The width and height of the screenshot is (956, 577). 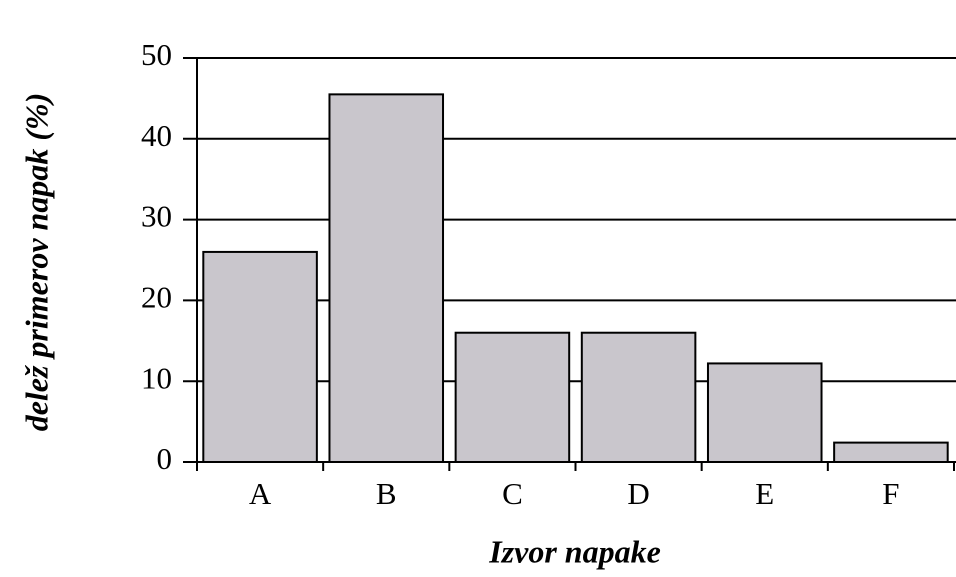 What do you see at coordinates (165, 458) in the screenshot?
I see `y-tick-label: 0` at bounding box center [165, 458].